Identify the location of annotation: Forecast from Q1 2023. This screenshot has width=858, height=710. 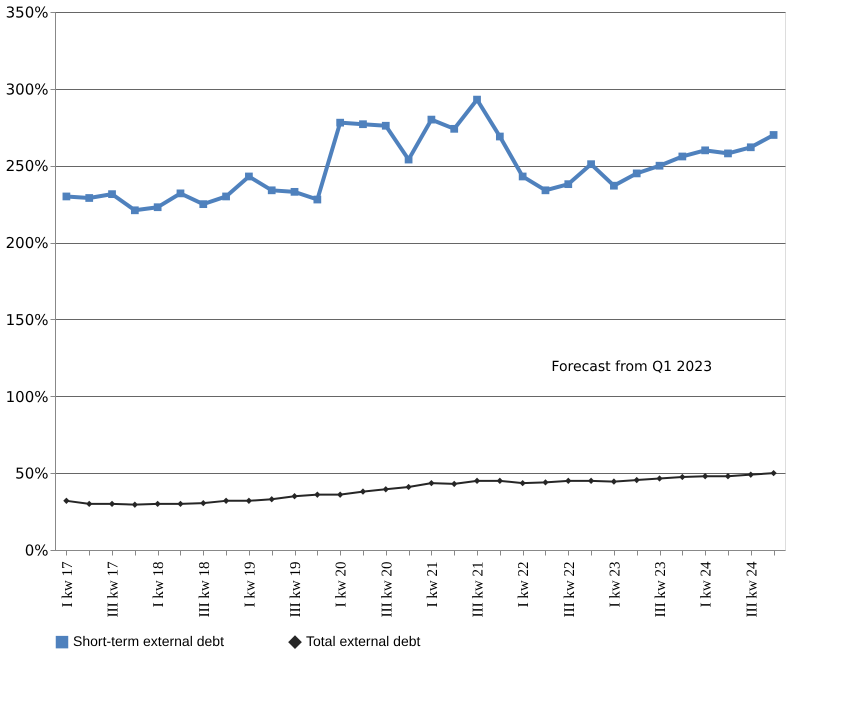
(631, 367).